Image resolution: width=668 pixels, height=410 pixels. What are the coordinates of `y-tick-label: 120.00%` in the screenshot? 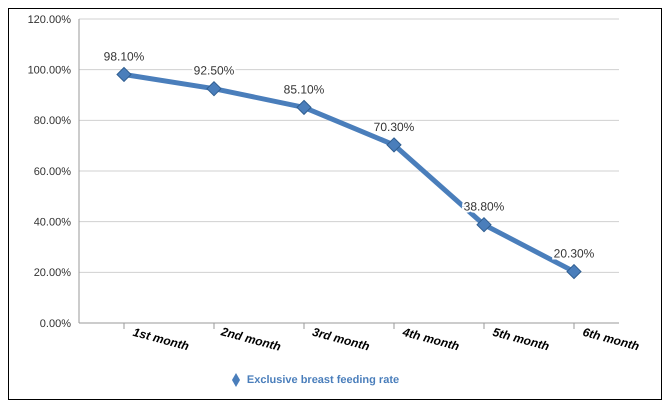 It's located at (50, 20).